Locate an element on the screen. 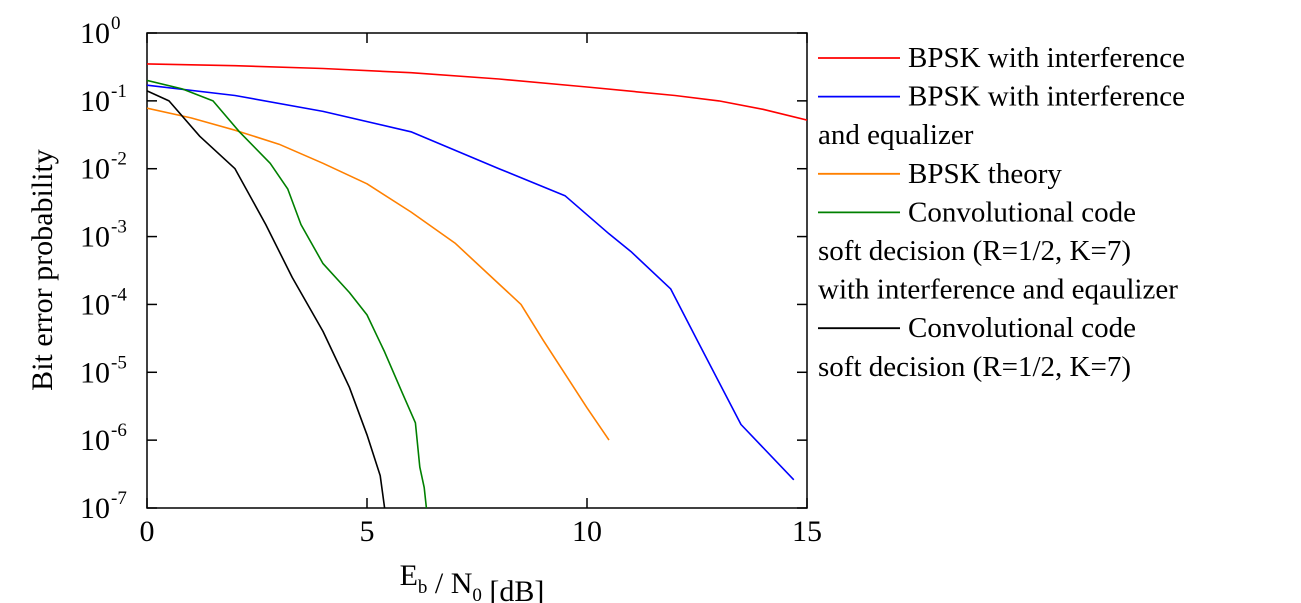  y-axis-title: Bit error probability is located at coordinates (42, 270).